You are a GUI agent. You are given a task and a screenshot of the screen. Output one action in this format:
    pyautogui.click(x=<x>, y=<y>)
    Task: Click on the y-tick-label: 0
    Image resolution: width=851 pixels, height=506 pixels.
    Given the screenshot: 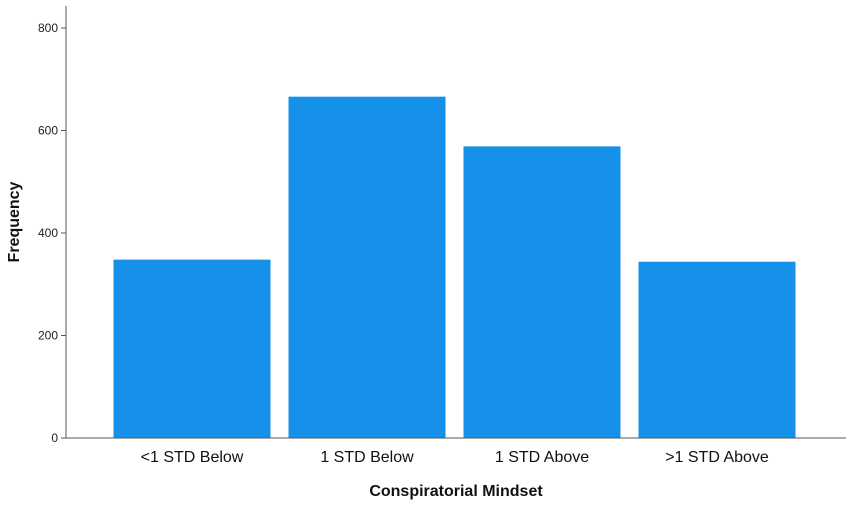 What is the action you would take?
    pyautogui.click(x=54, y=438)
    